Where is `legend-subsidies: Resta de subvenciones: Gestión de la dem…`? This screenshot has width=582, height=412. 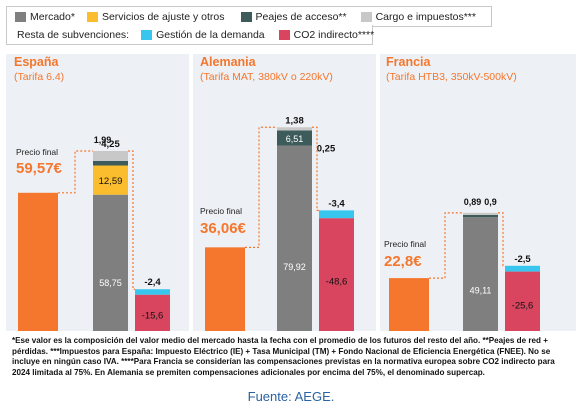
legend-subsidies: Resta de subvenciones: Gestión de la dem… is located at coordinates (190, 35).